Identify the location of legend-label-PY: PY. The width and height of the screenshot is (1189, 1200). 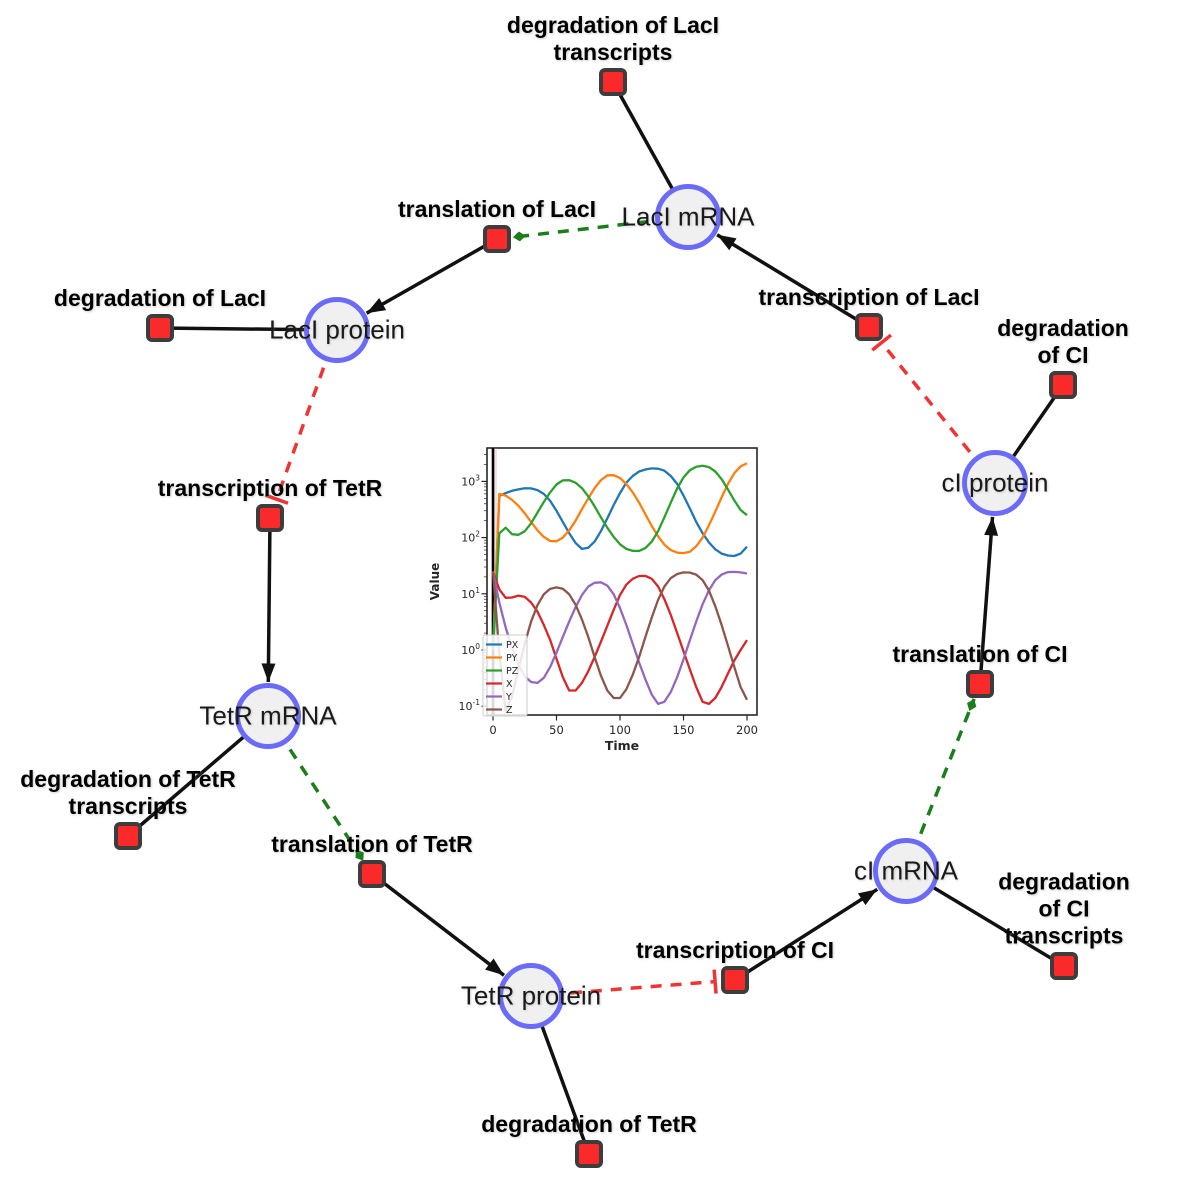
(512, 658).